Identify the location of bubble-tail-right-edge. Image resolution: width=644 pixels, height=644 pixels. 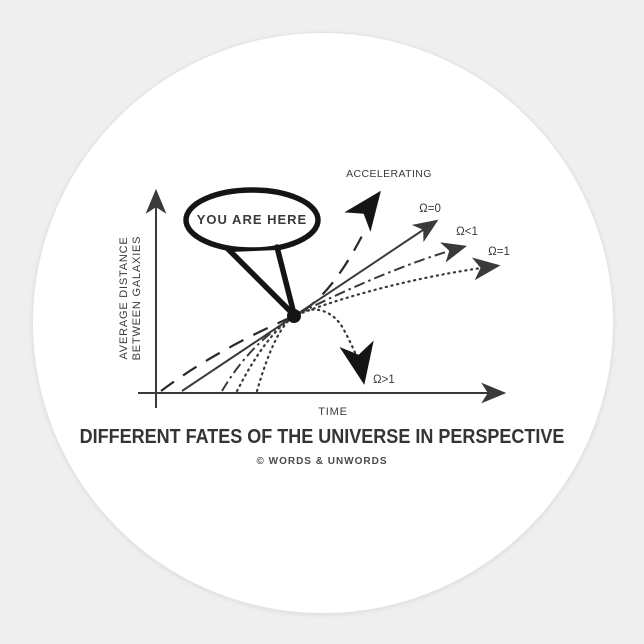
(285, 280).